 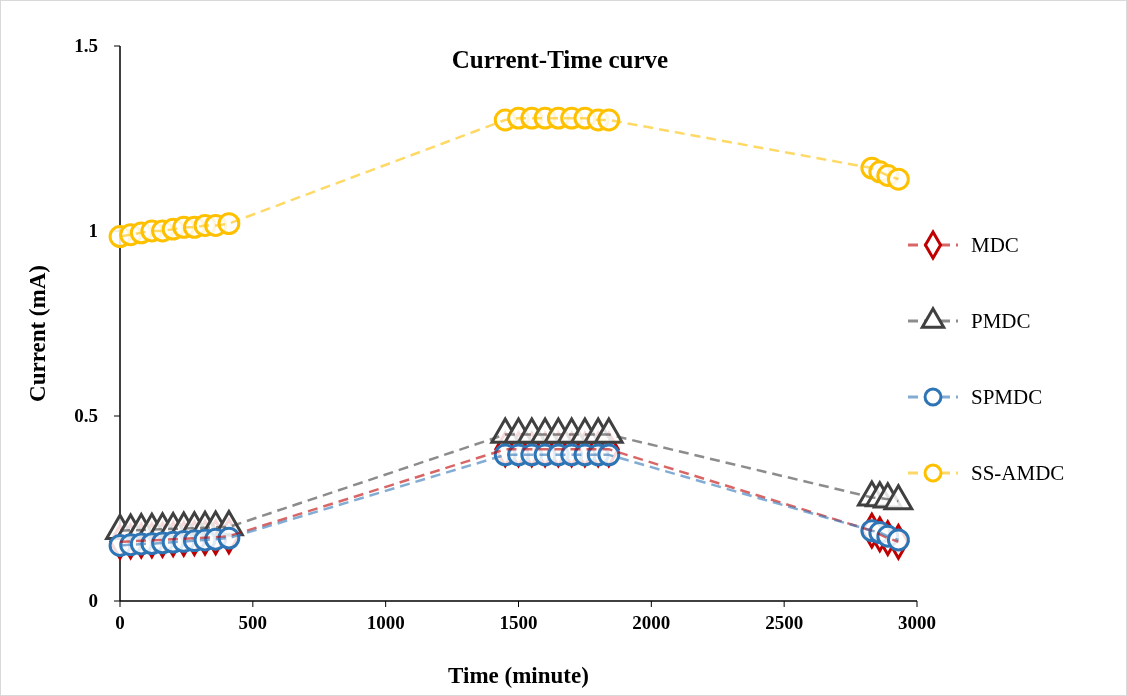 I want to click on x-tick-label: 2500, so click(x=784, y=622).